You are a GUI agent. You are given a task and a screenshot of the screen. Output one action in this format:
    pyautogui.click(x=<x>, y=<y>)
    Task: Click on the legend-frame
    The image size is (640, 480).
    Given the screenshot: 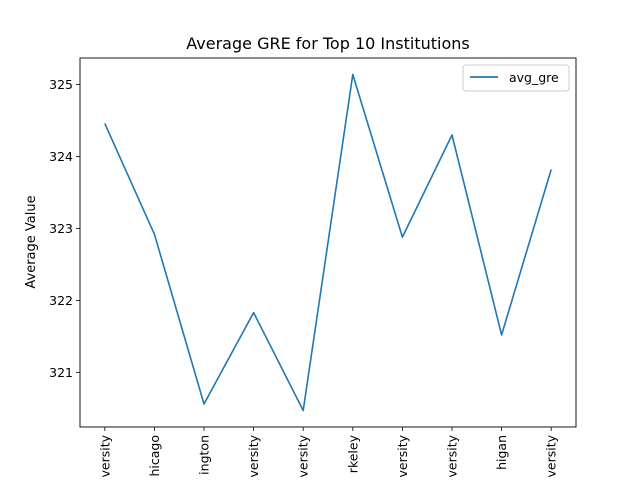 What is the action you would take?
    pyautogui.click(x=516, y=78)
    